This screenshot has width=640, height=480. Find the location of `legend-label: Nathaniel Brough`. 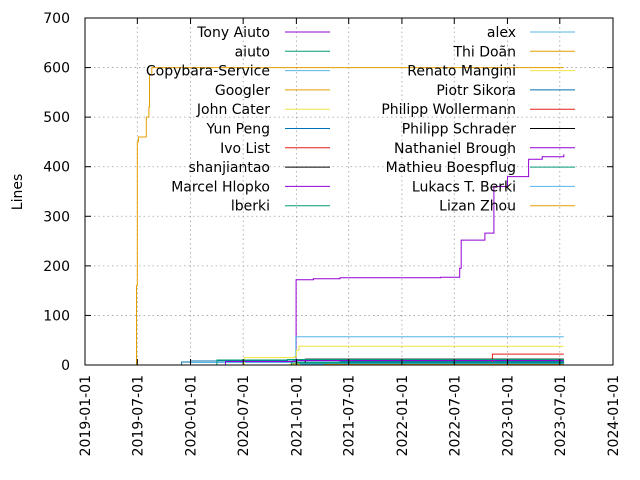

legend-label: Nathaniel Brough is located at coordinates (455, 149).